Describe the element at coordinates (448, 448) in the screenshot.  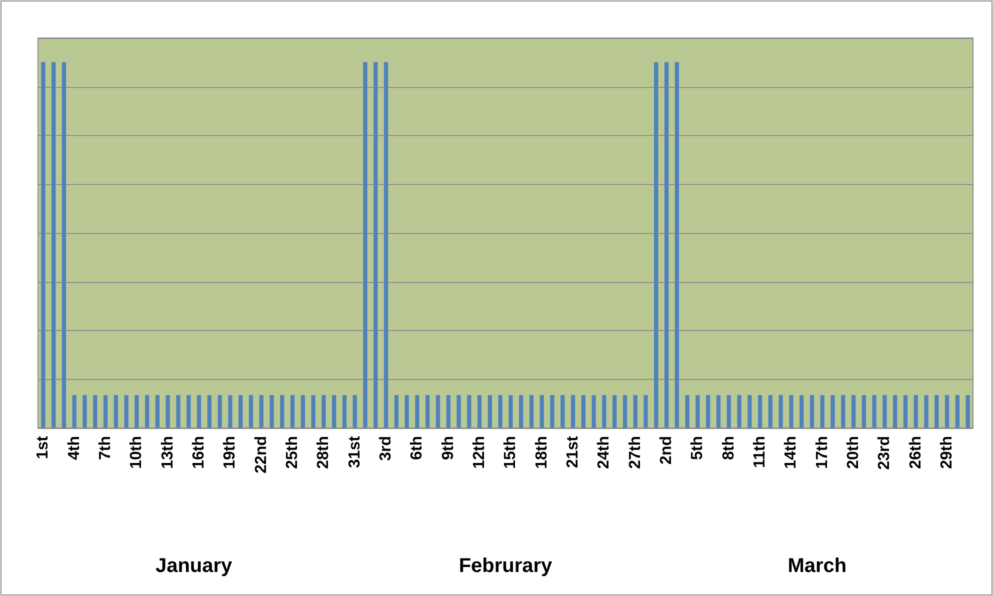
I see `x-tick-label: 9th` at that location.